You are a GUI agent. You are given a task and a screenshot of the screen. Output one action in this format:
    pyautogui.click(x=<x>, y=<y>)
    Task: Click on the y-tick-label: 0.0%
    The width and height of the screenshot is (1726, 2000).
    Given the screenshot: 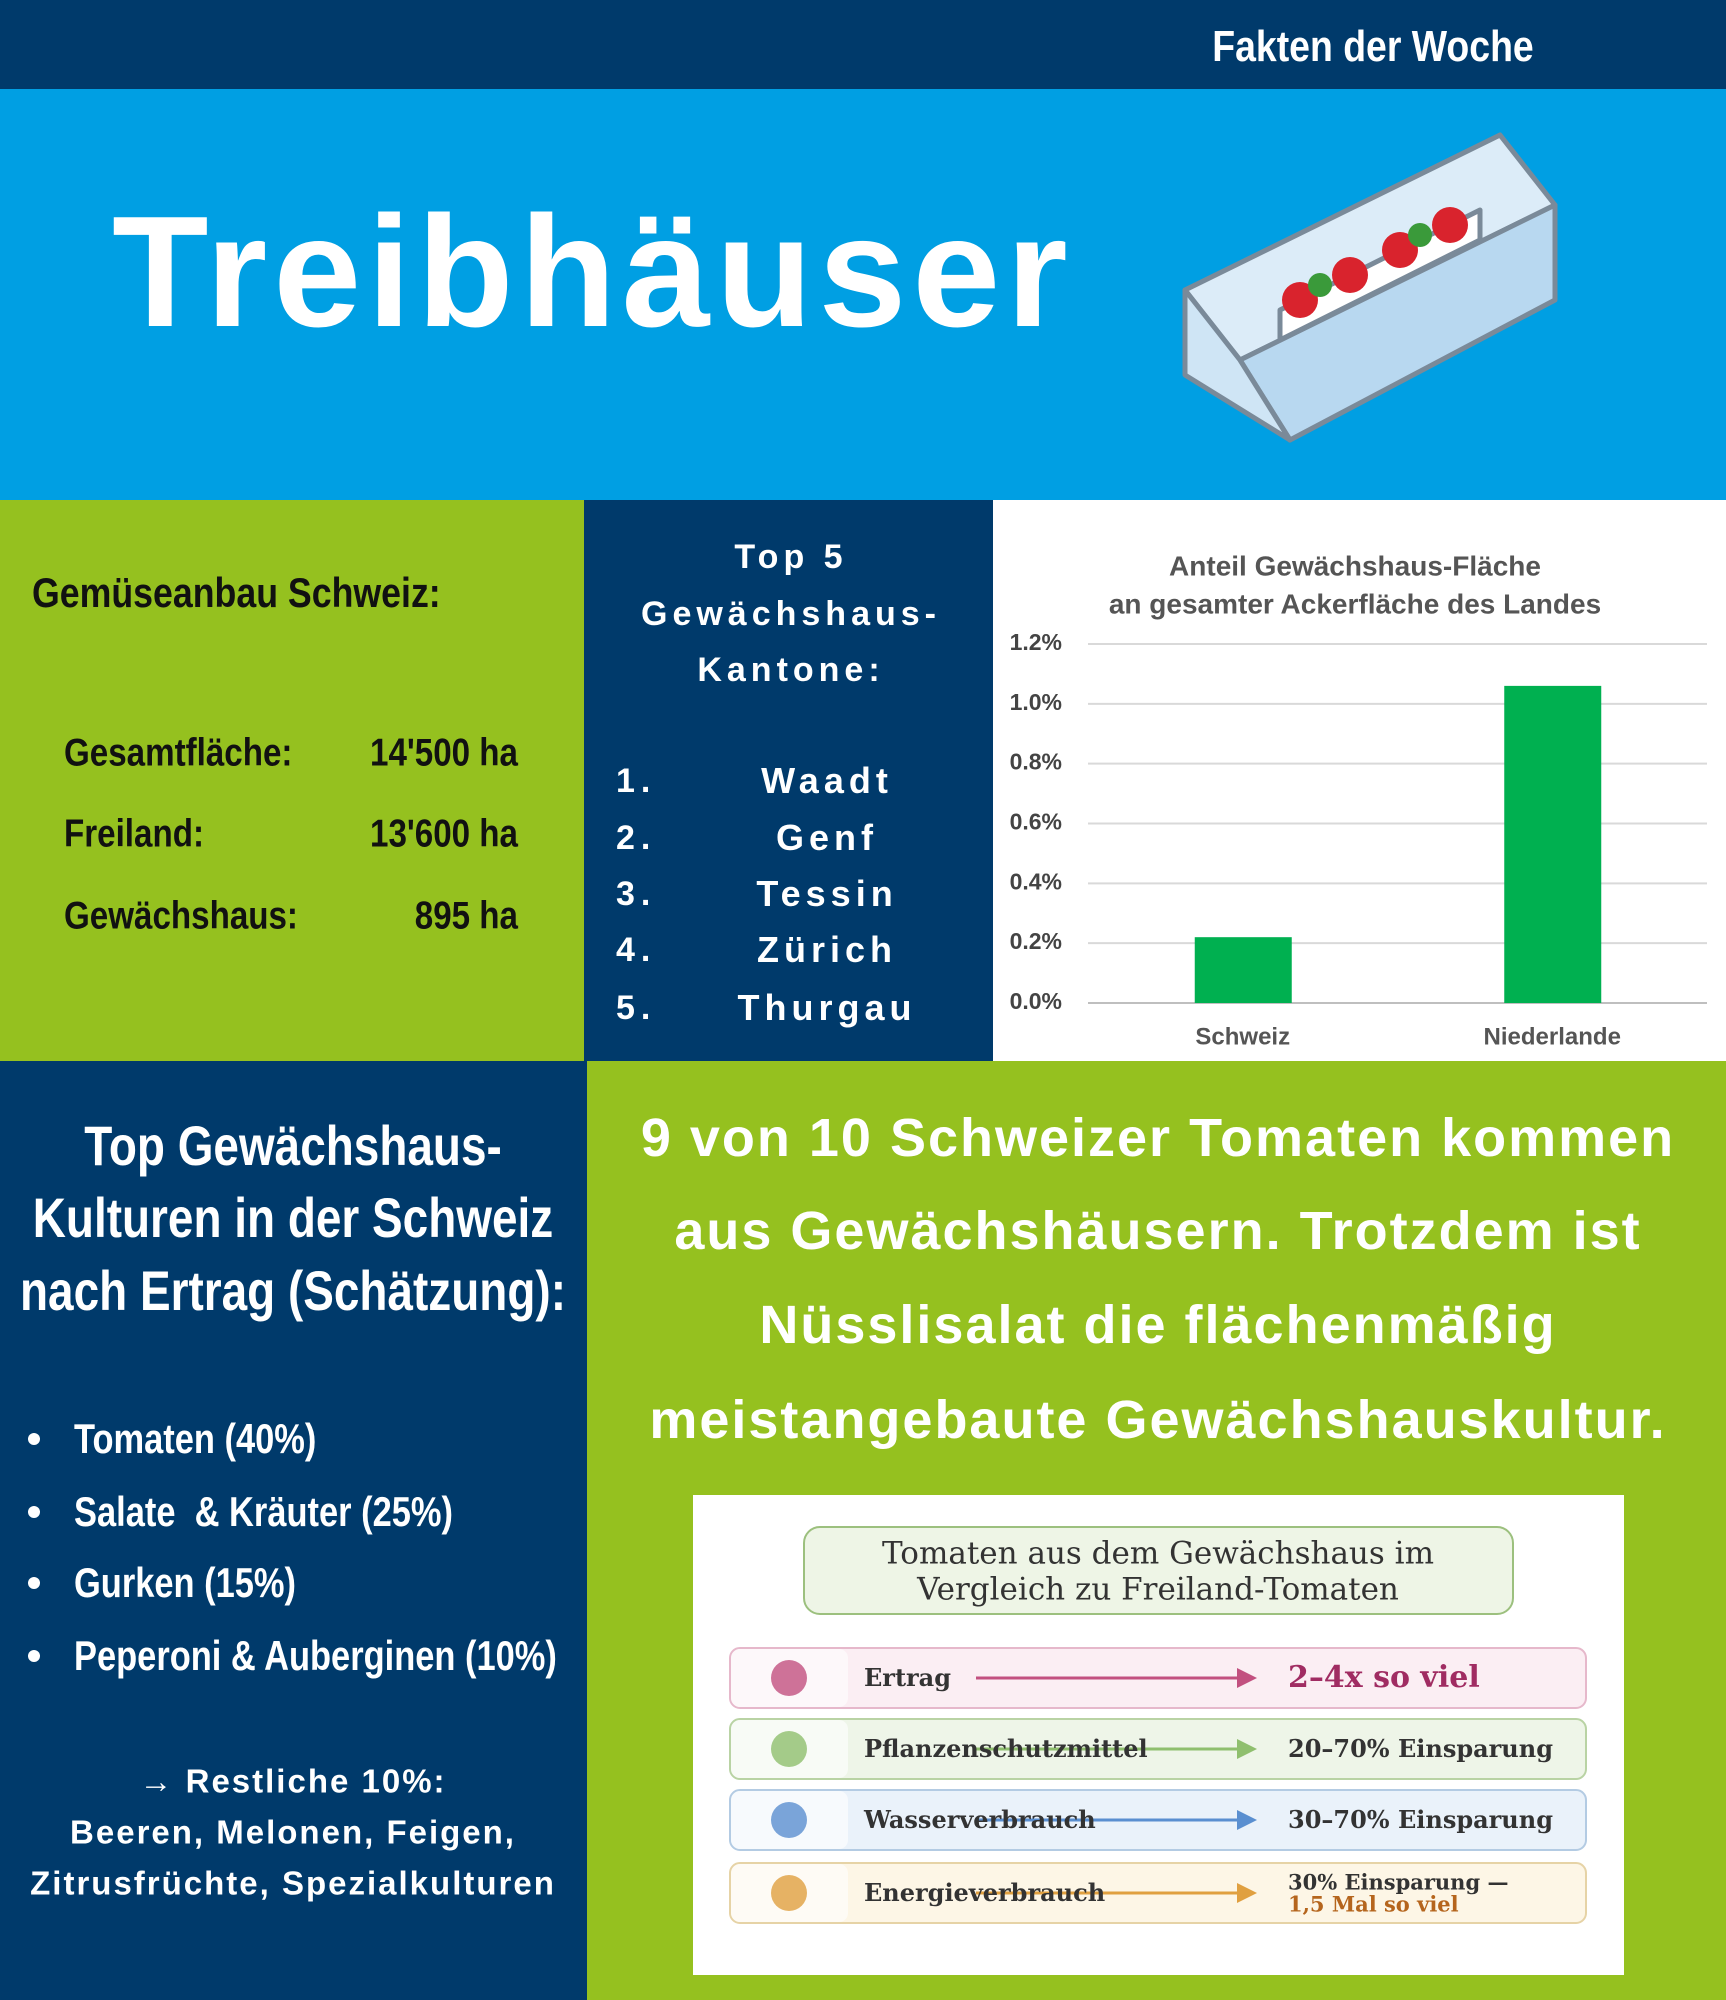 What is the action you would take?
    pyautogui.click(x=1036, y=1001)
    